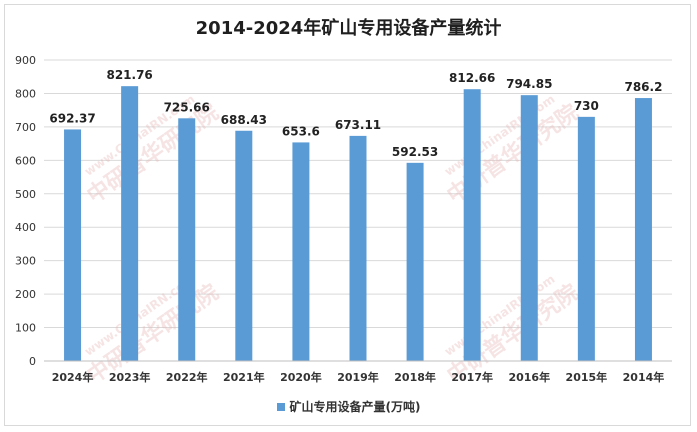  What do you see at coordinates (25, 261) in the screenshot?
I see `y-tick-label: 300` at bounding box center [25, 261].